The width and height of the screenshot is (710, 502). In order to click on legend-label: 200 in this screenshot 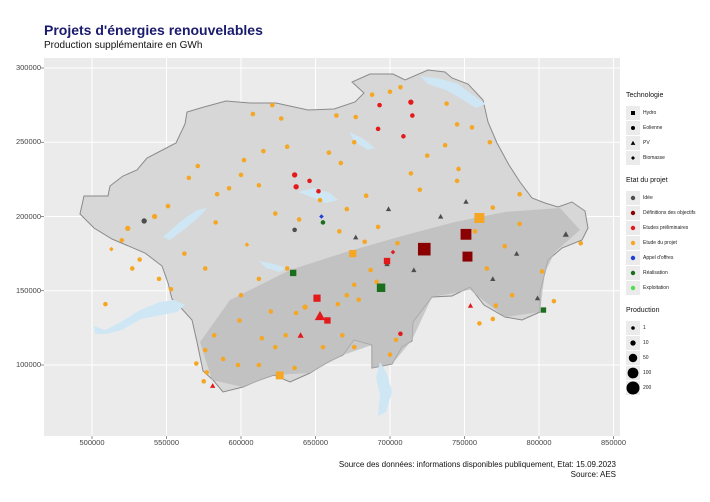, I will do `click(647, 387)`.